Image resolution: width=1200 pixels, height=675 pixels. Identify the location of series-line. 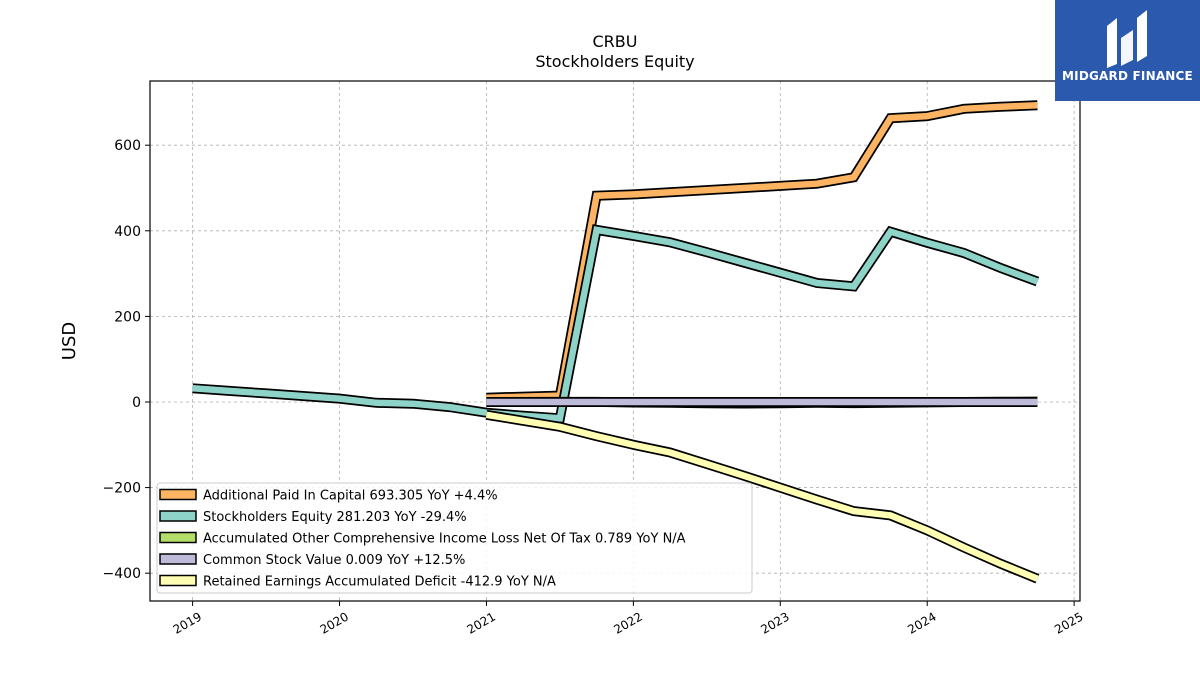
(762, 496).